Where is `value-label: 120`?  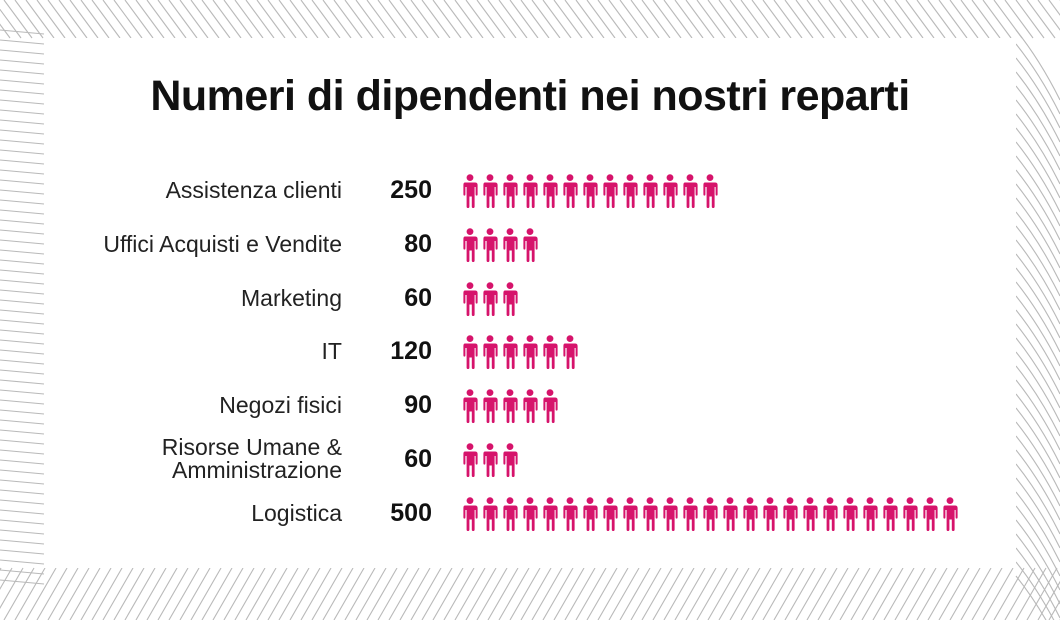 value-label: 120 is located at coordinates (411, 350).